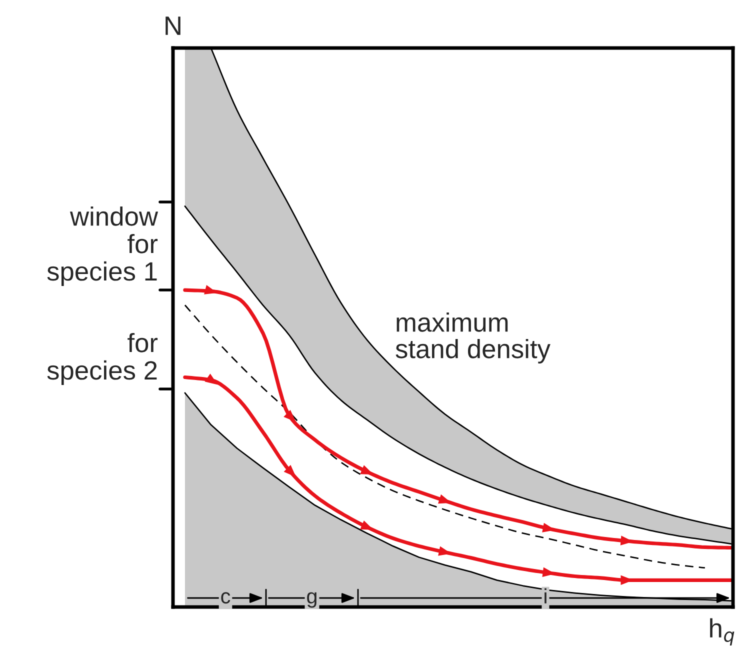 Image resolution: width=749 pixels, height=672 pixels. Describe the element at coordinates (722, 632) in the screenshot. I see `x-axis-title: h$_{q}$` at that location.